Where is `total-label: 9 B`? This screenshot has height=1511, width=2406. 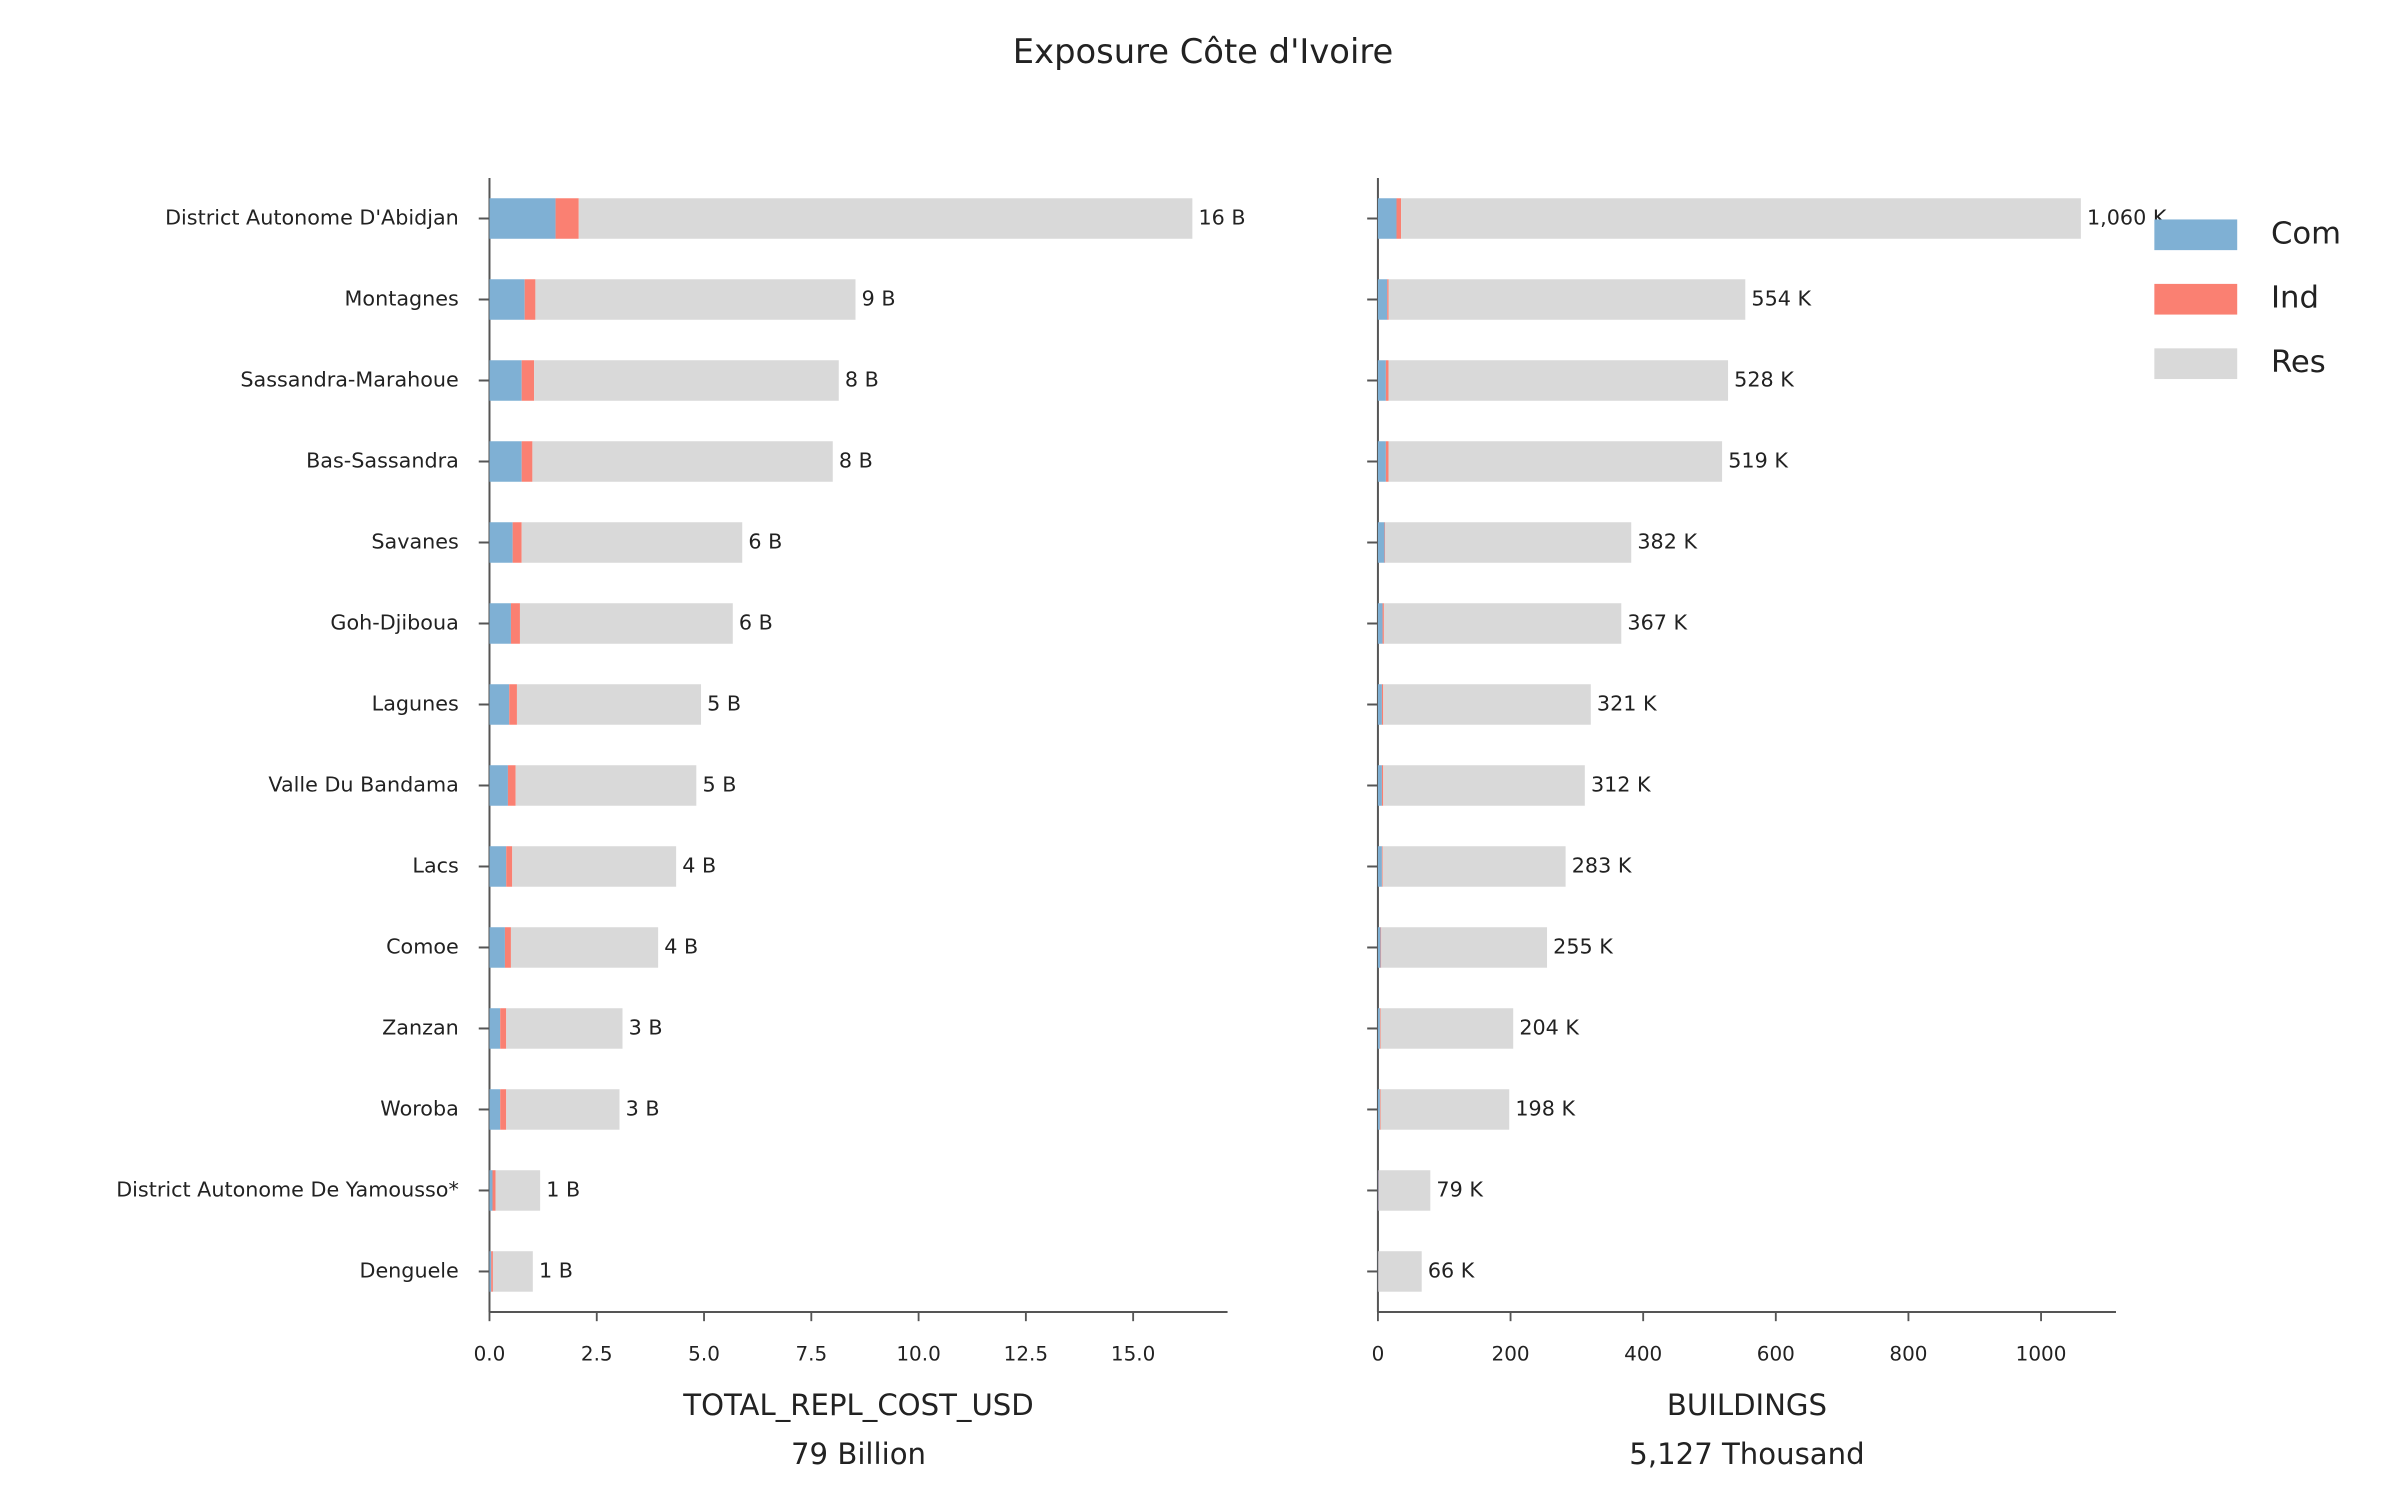 total-label: 9 B is located at coordinates (879, 299).